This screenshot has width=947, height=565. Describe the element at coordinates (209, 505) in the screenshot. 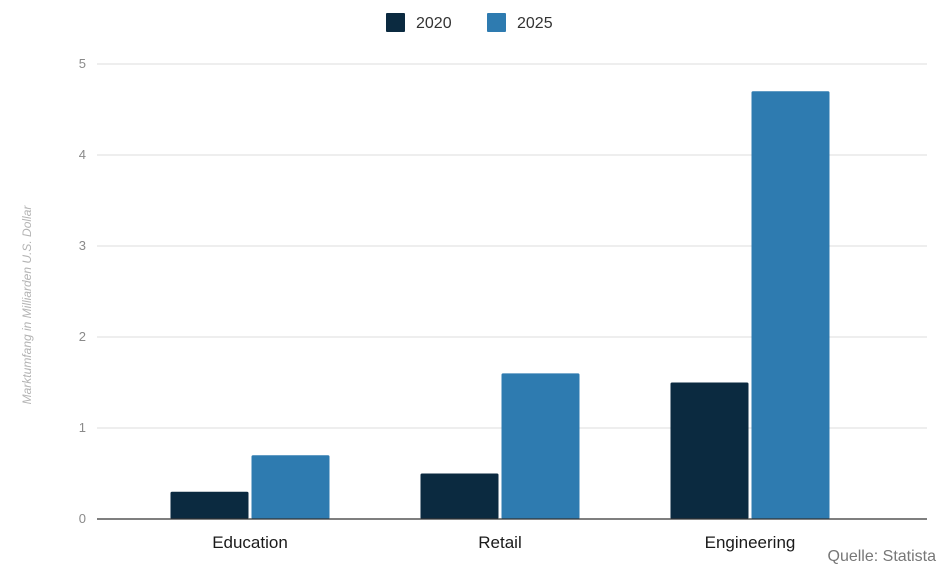

I see `bar-2020-education` at that location.